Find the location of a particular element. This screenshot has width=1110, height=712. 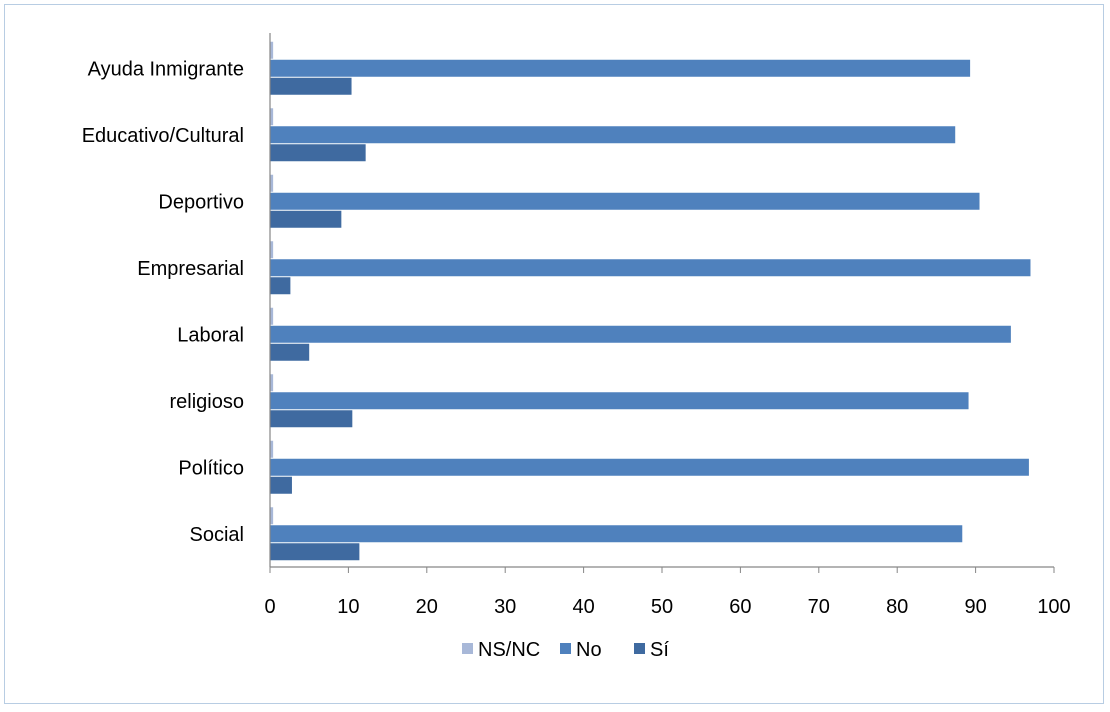

bar-s--0 is located at coordinates (311, 86).